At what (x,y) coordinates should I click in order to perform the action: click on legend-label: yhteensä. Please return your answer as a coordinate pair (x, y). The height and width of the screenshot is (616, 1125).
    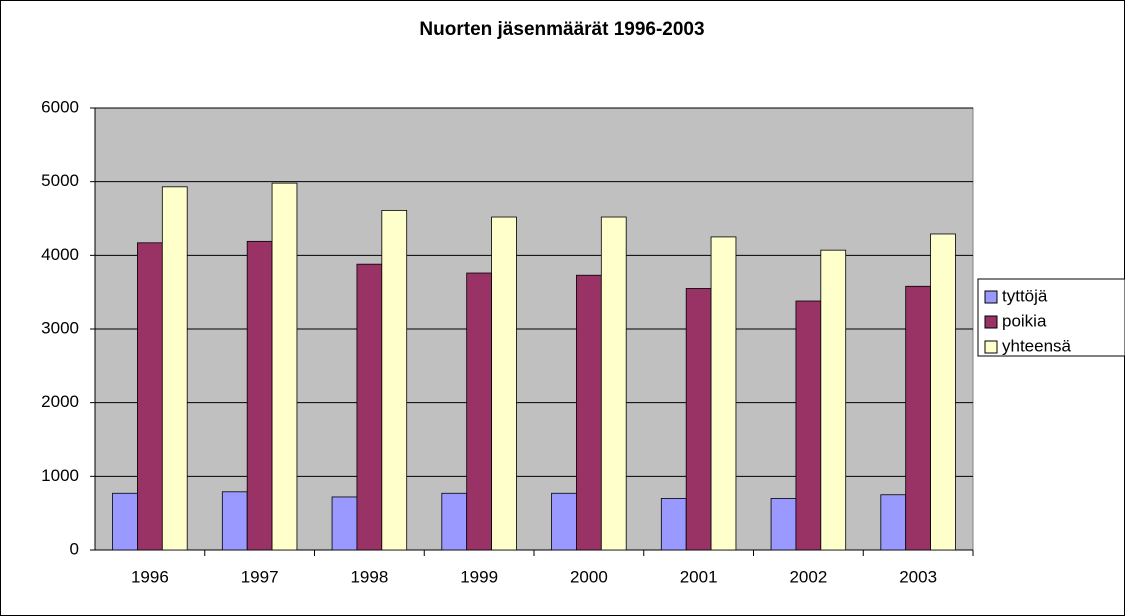
    Looking at the image, I should click on (1037, 345).